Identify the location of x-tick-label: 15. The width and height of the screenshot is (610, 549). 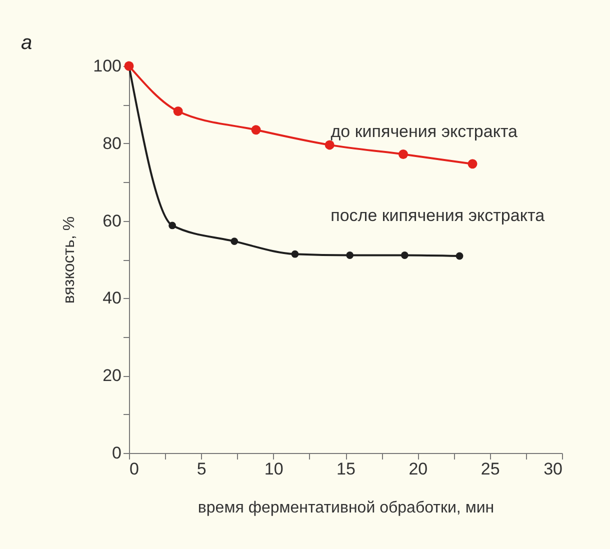
(346, 469).